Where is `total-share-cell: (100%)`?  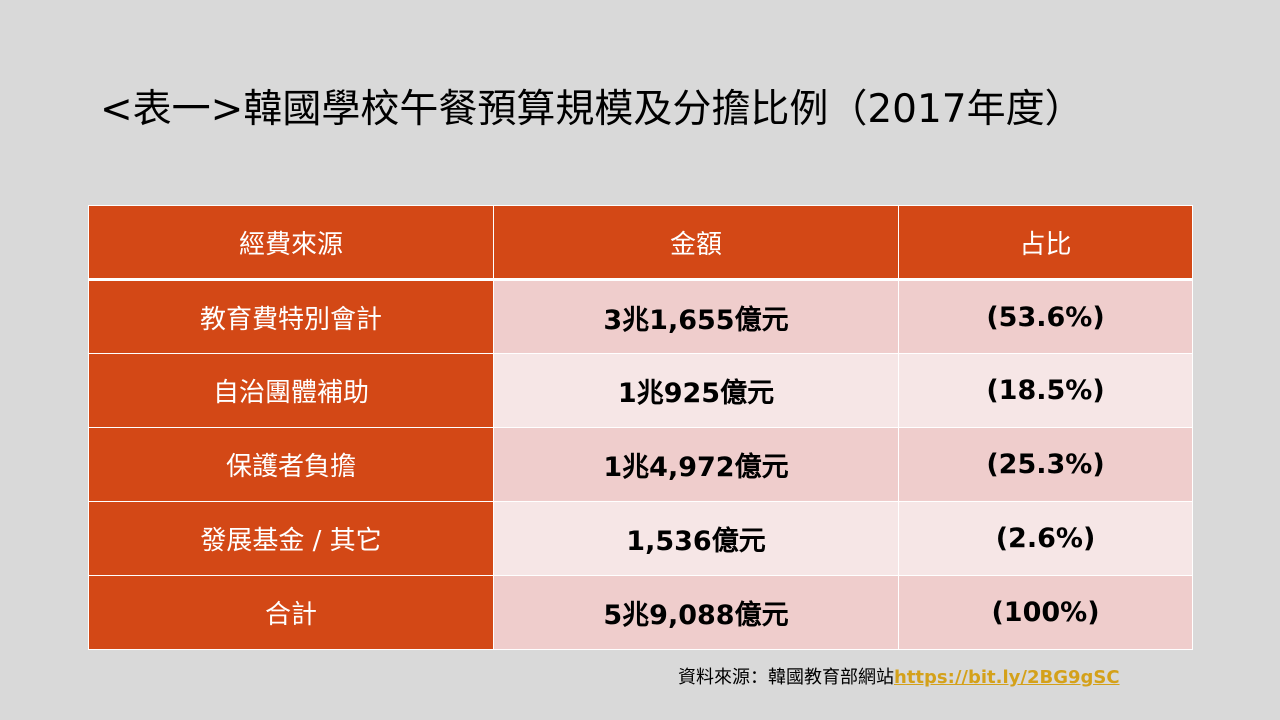 total-share-cell: (100%) is located at coordinates (1045, 612).